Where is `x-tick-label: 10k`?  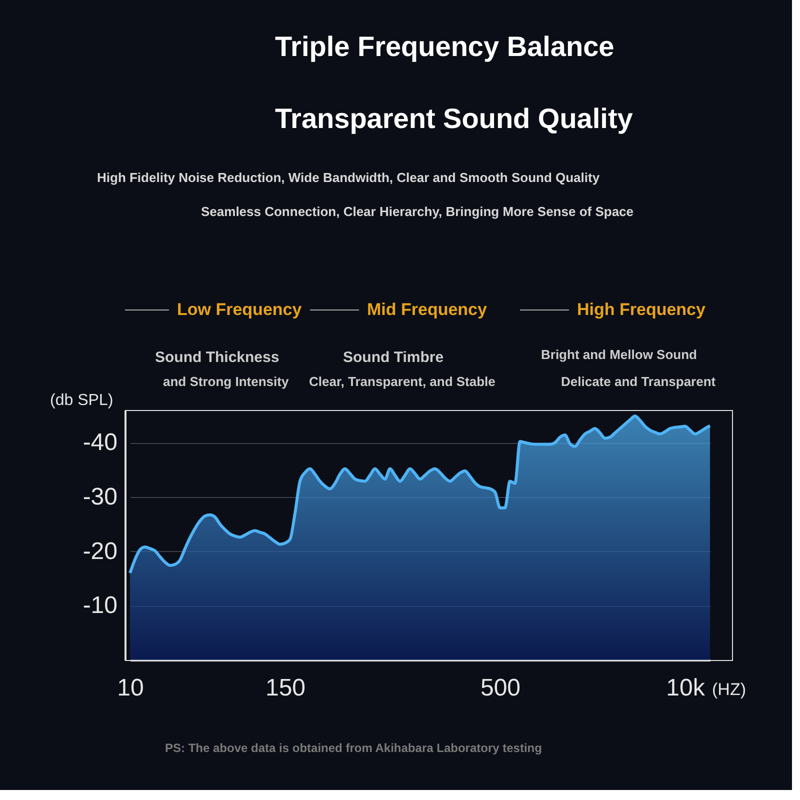
x-tick-label: 10k is located at coordinates (686, 688).